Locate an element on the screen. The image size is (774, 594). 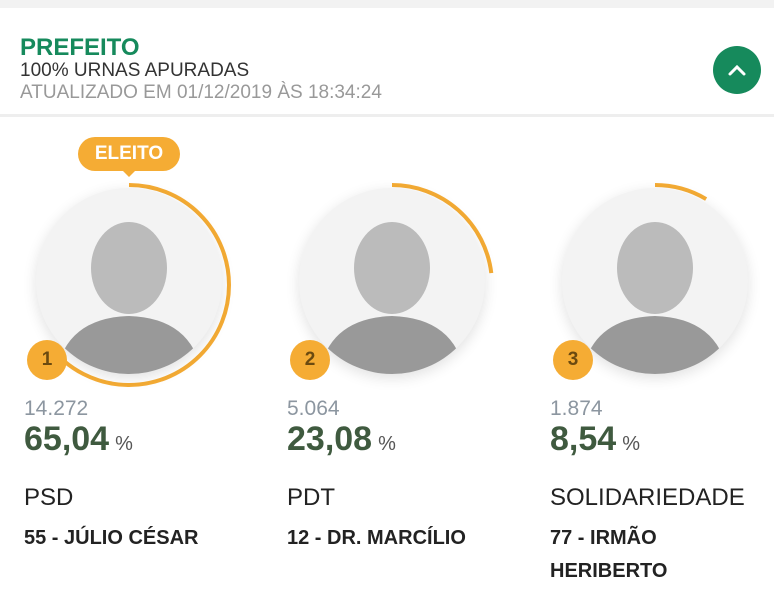
vote-percent: 23,08% is located at coordinates (341, 439).